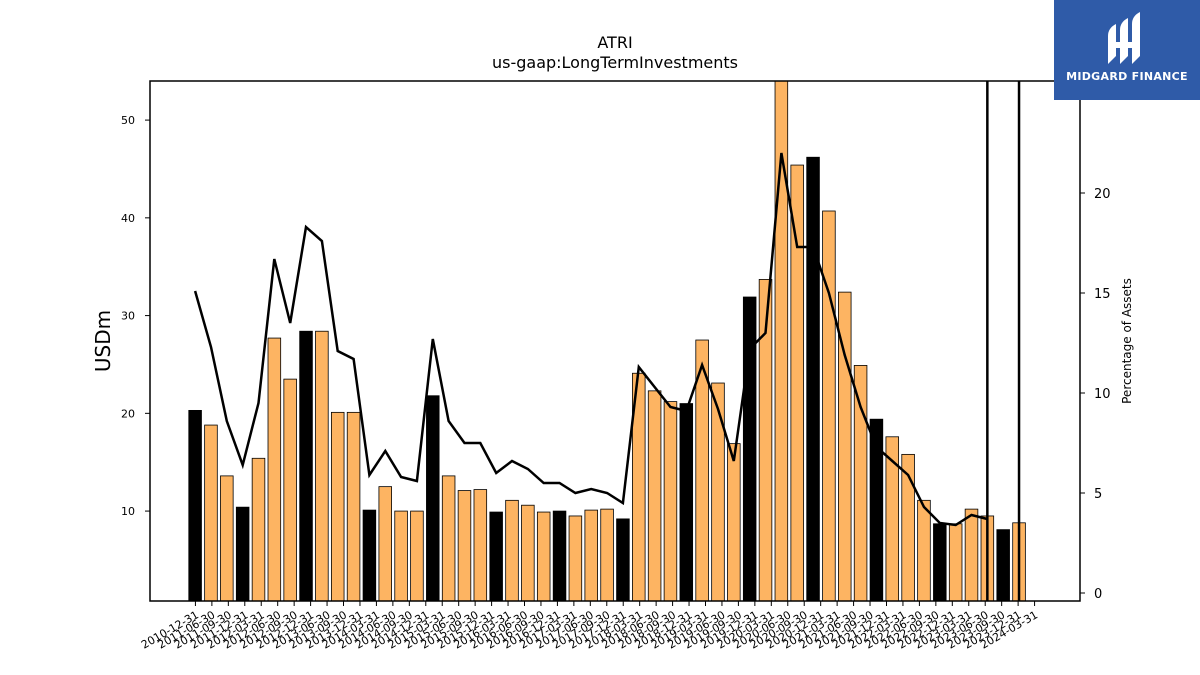  What do you see at coordinates (128, 120) in the screenshot?
I see `y-tick-label: 50` at bounding box center [128, 120].